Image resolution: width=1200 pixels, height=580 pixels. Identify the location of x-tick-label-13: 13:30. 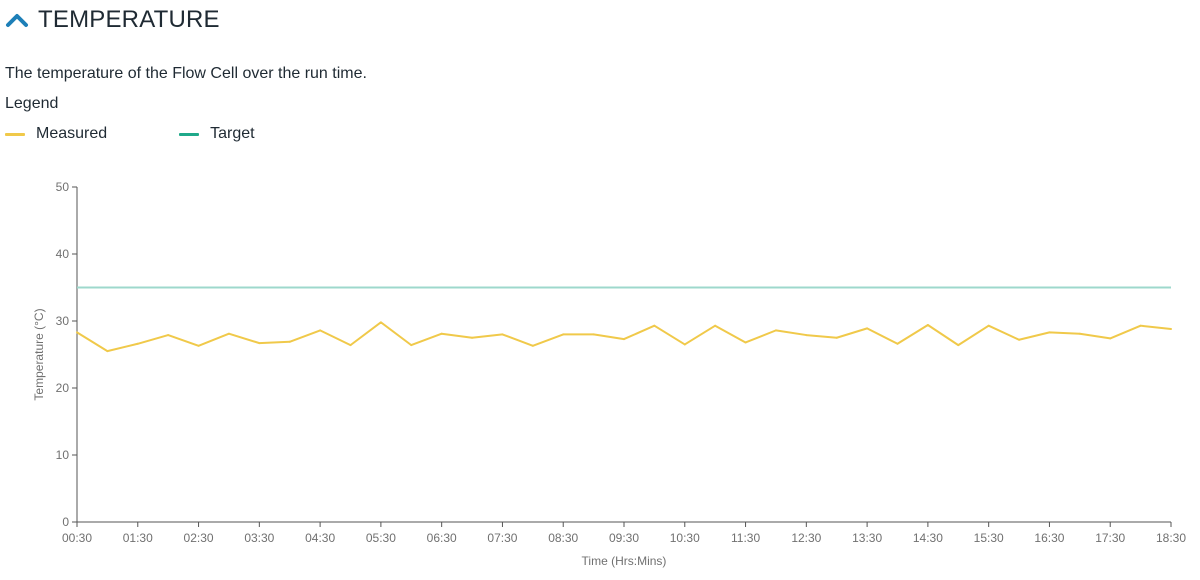
(867, 538).